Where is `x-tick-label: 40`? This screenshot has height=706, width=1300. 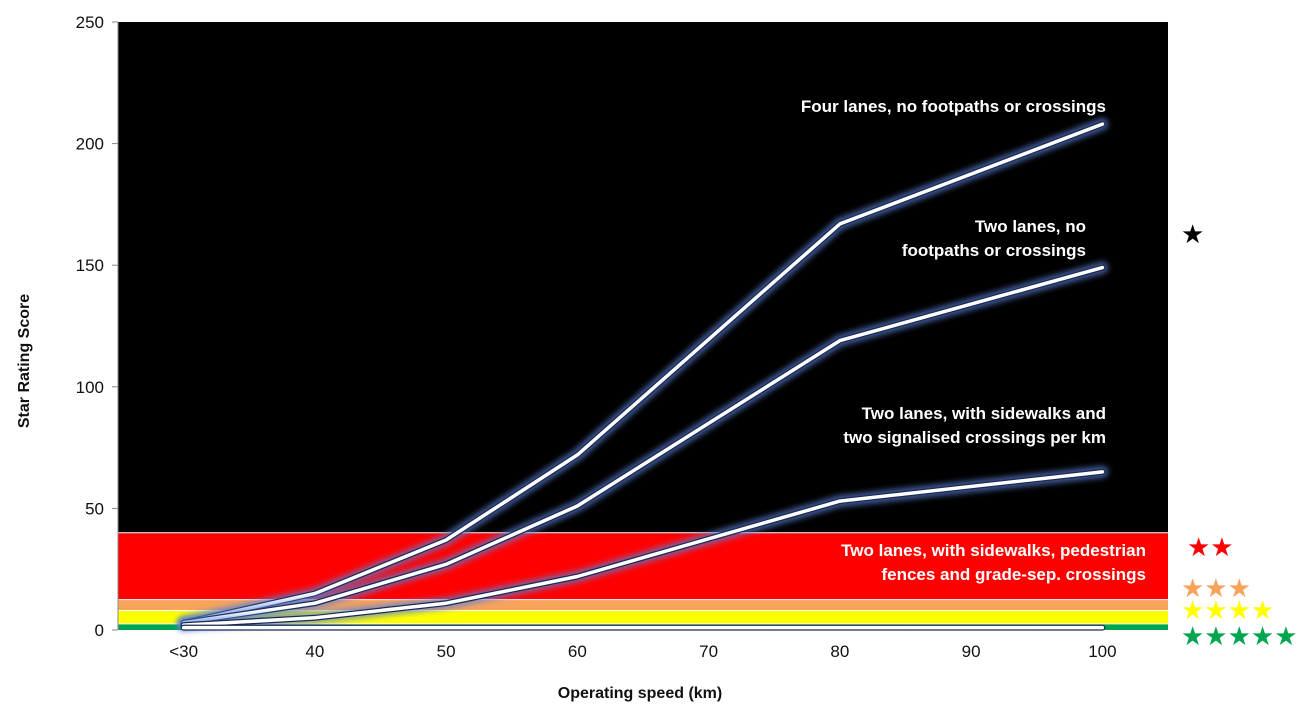
x-tick-label: 40 is located at coordinates (314, 651).